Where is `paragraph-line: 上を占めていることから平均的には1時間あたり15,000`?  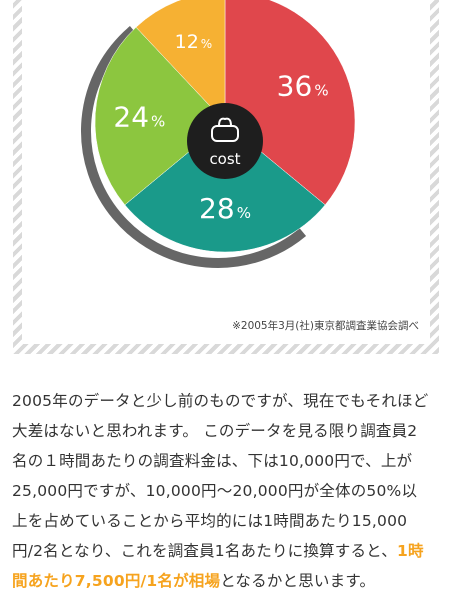
paragraph-line: 上を占めていることから平均的には1時間あたり15,000 is located at coordinates (210, 521).